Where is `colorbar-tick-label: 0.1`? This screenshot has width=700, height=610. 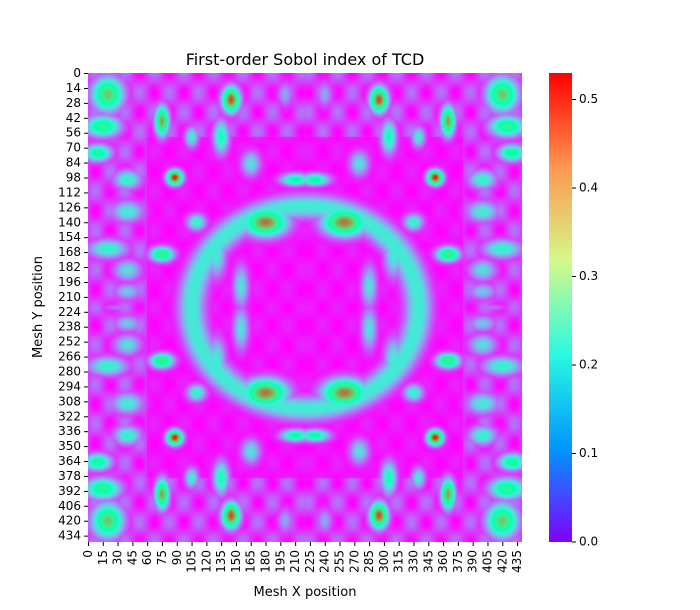 colorbar-tick-label: 0.1 is located at coordinates (588, 453).